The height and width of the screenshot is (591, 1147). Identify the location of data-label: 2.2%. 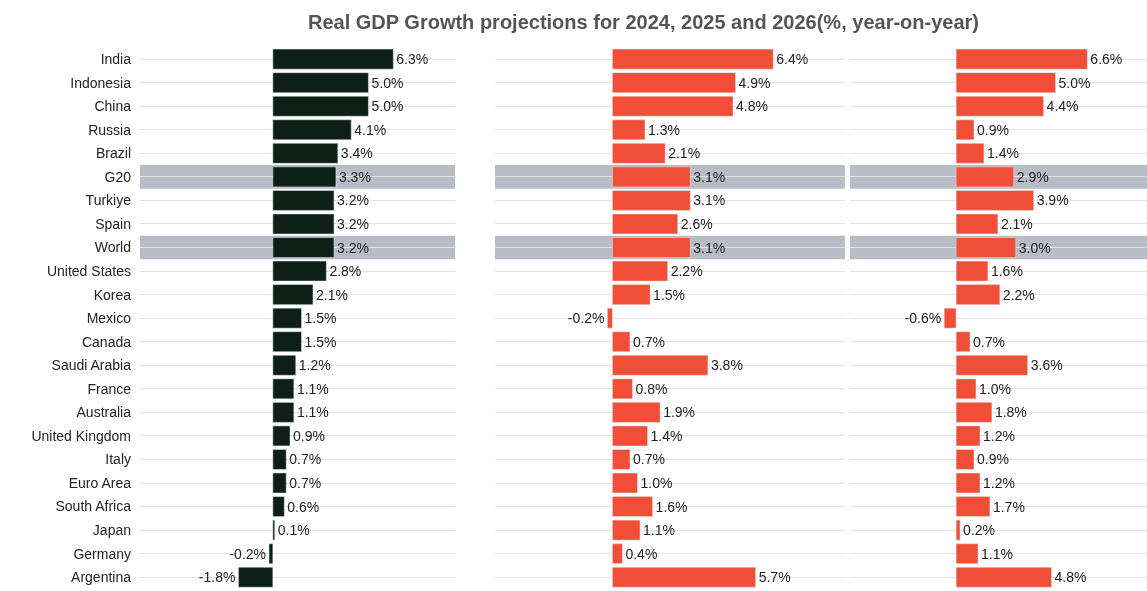
(1018, 294).